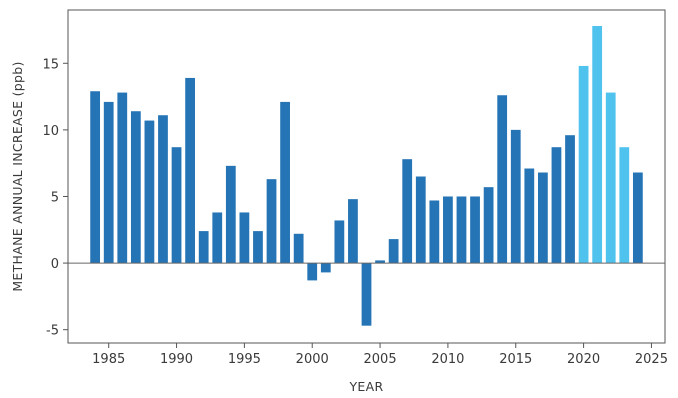  What do you see at coordinates (380, 262) in the screenshot?
I see `bar-2005` at bounding box center [380, 262].